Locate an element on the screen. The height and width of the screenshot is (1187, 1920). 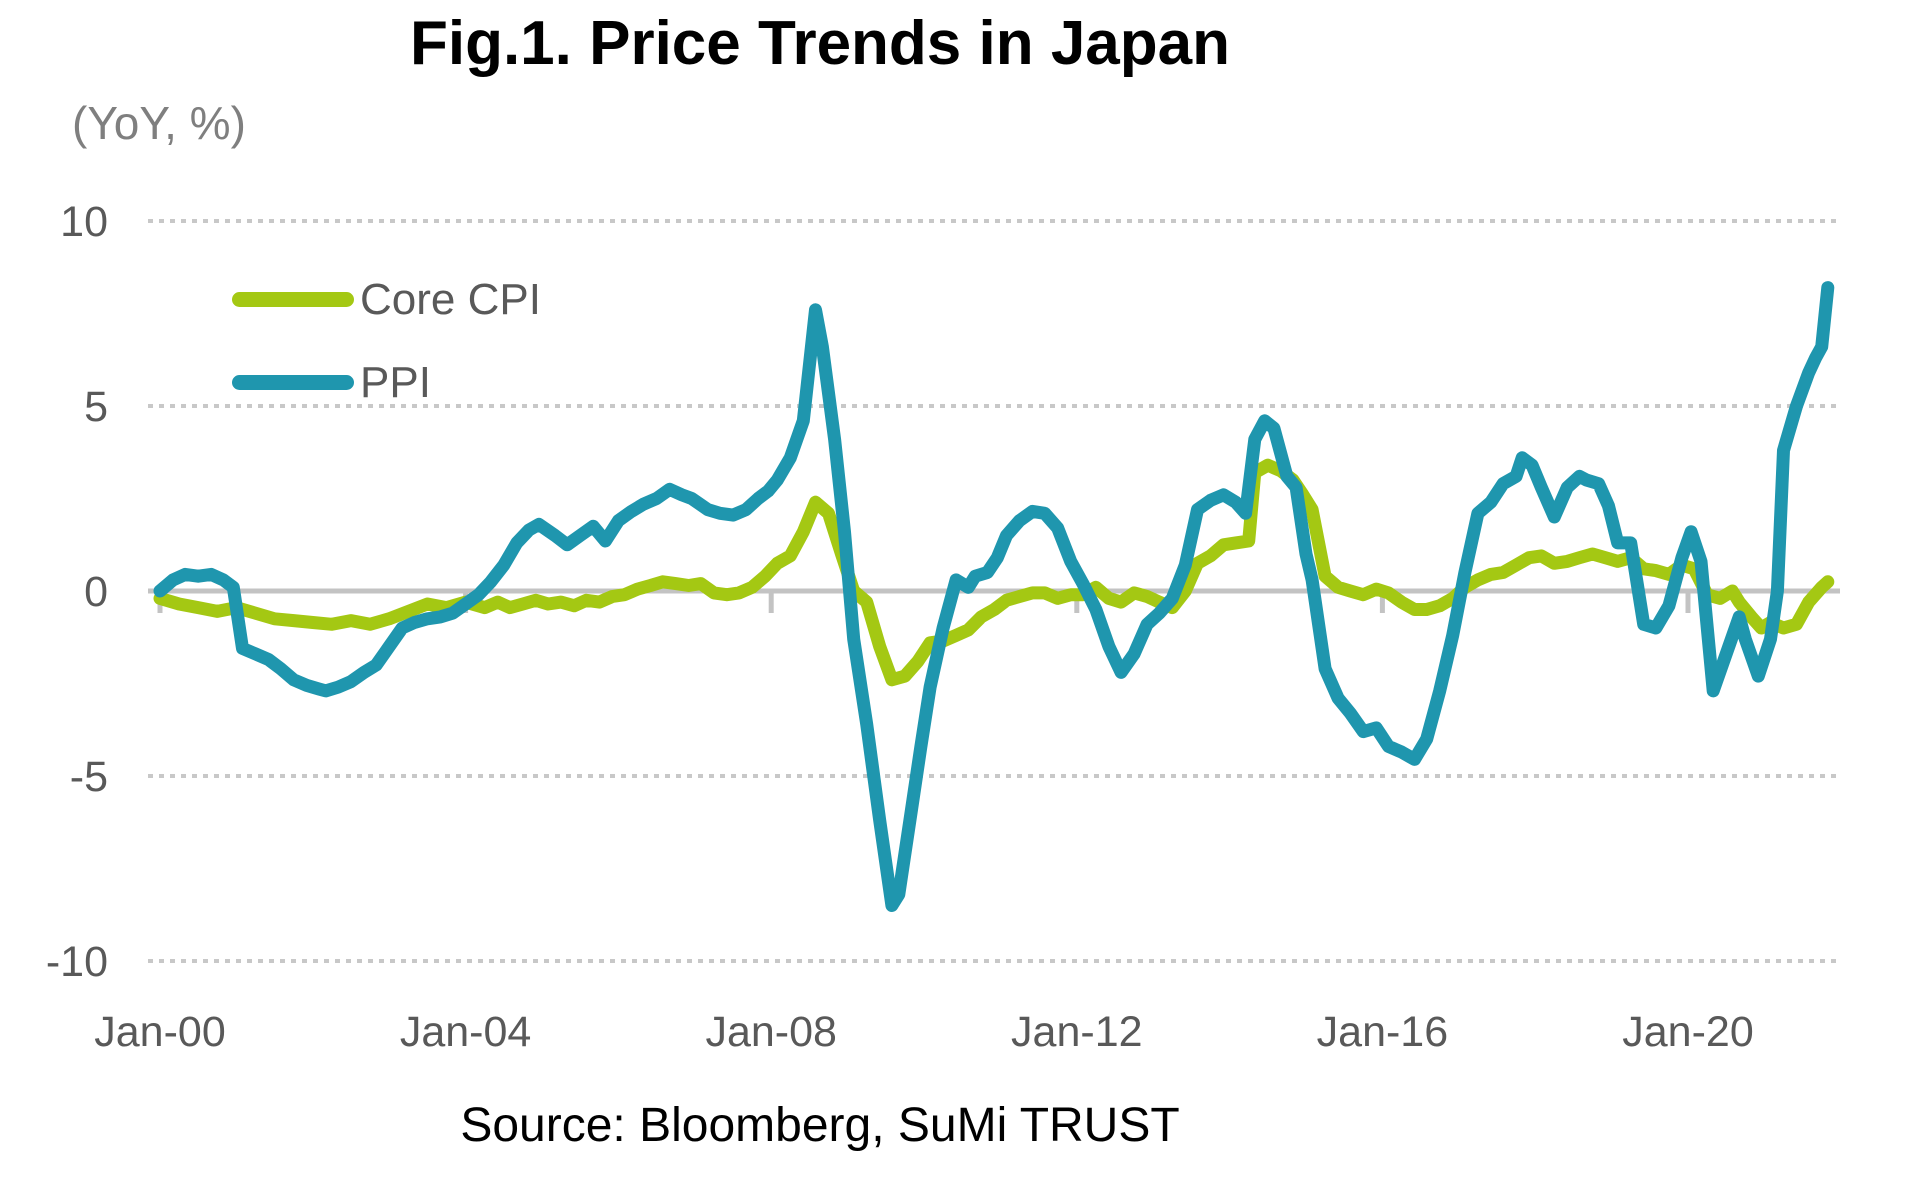
legend-label-ppi: PPI is located at coordinates (395, 382).